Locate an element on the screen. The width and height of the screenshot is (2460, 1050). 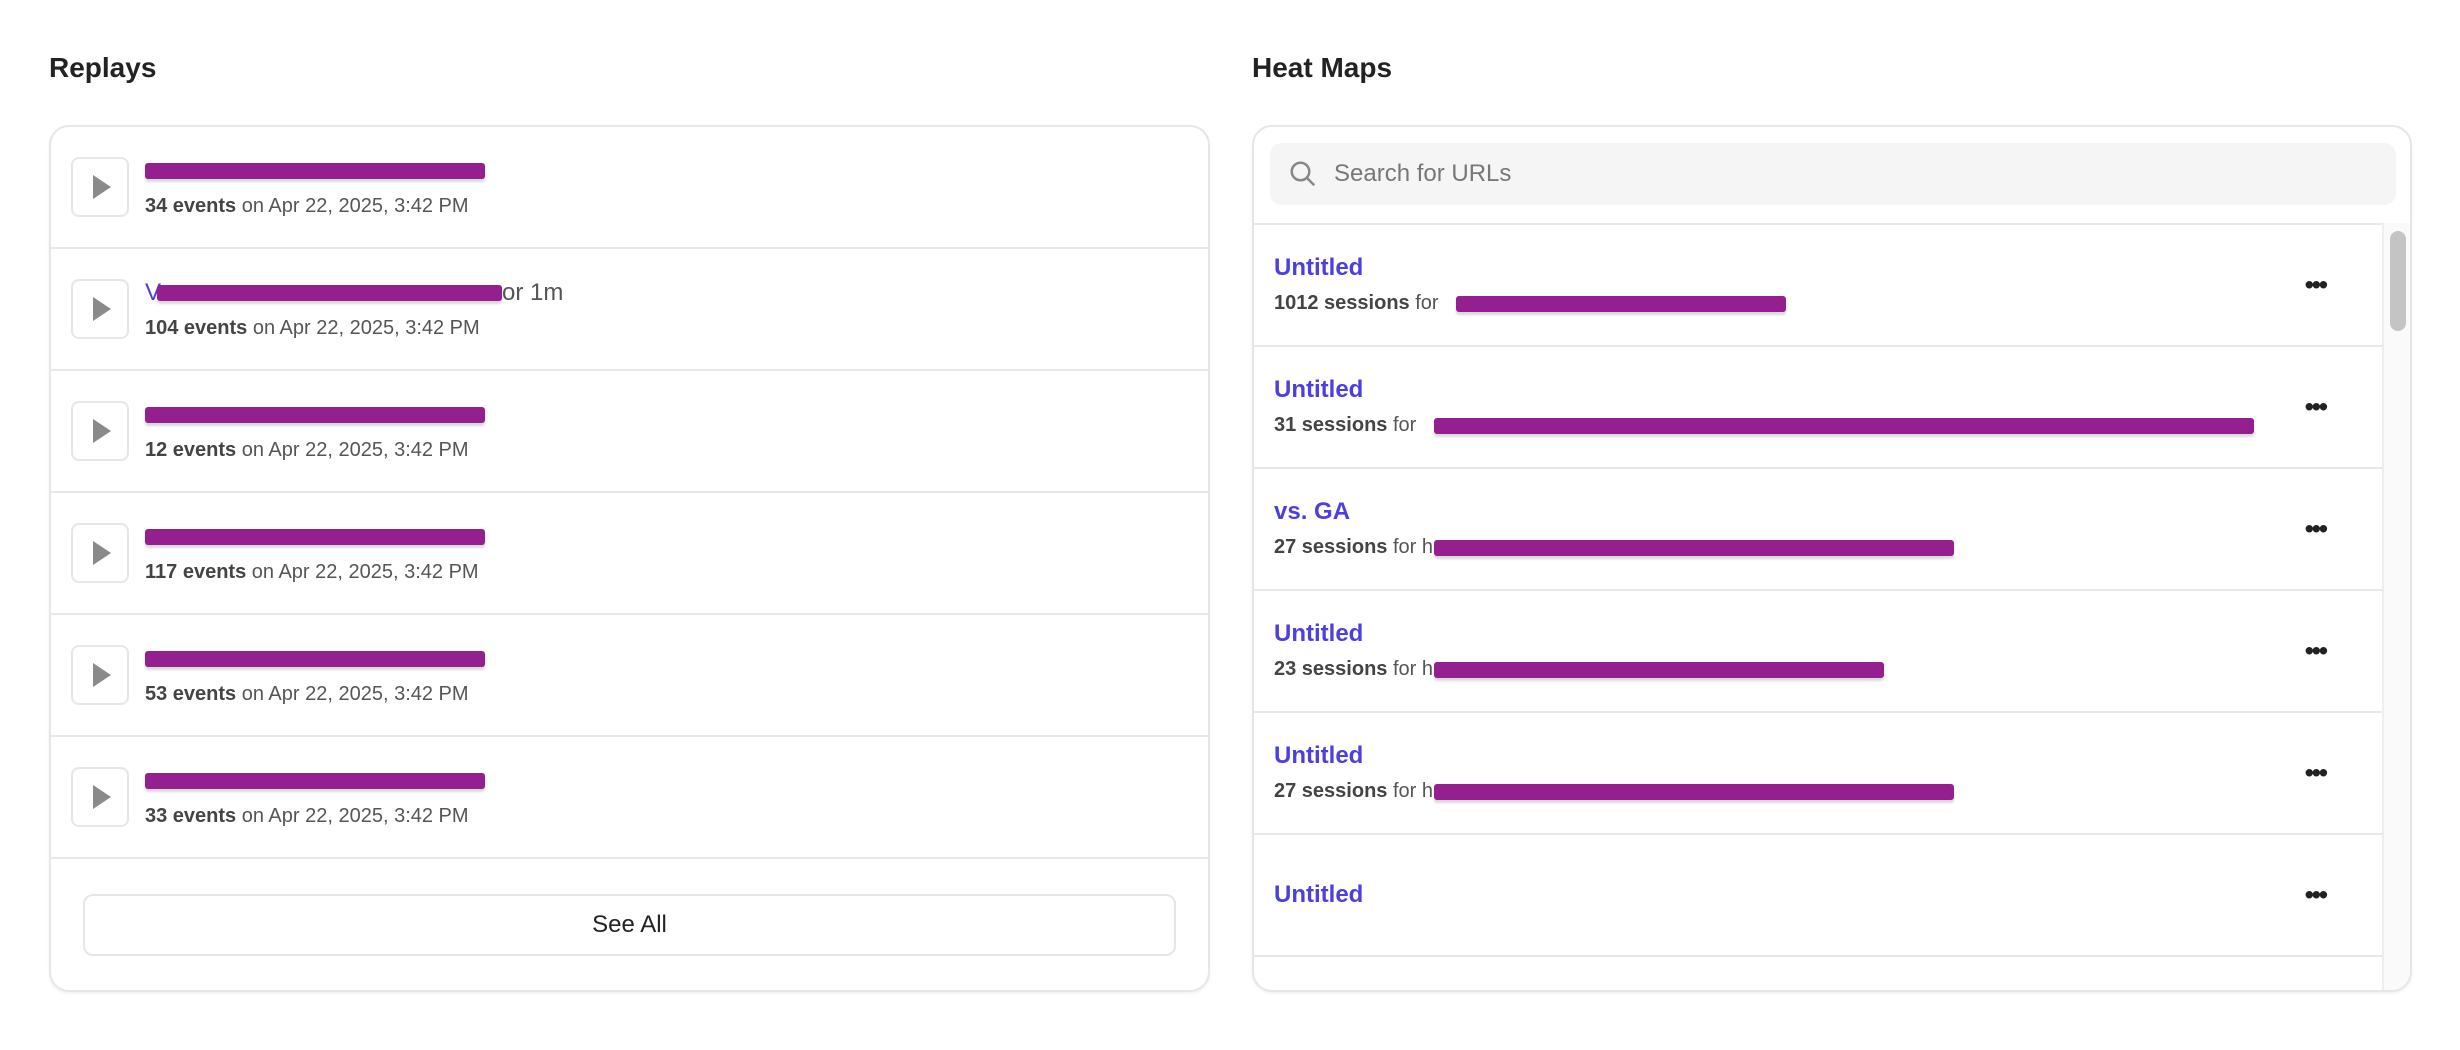
replay-meta: 117 events on Apr 22, 2025, 3:42 PM is located at coordinates (315, 572).